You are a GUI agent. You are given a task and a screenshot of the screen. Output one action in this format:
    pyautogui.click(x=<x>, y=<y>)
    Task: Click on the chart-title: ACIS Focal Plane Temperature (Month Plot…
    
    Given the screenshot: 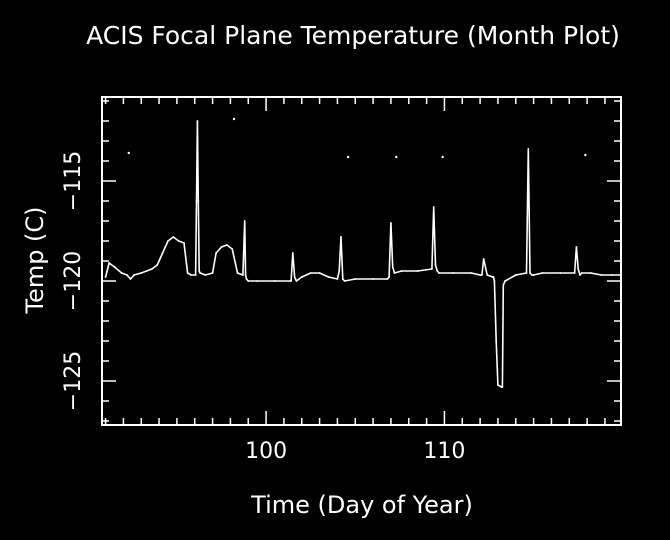 What is the action you would take?
    pyautogui.click(x=353, y=35)
    